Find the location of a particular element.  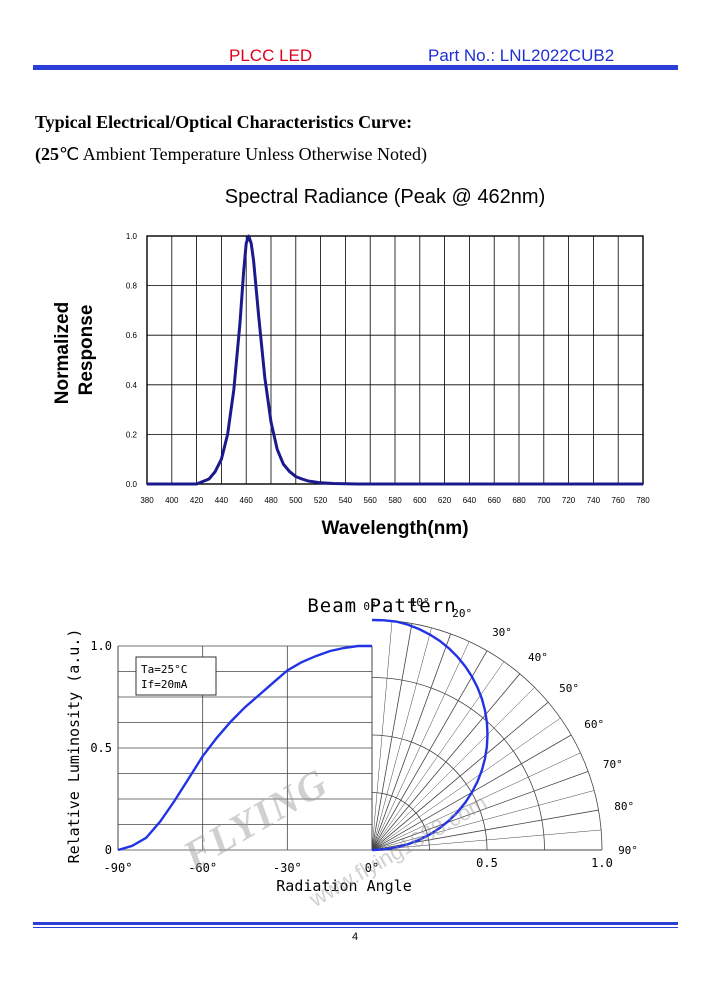

beam-x-tick: -30° is located at coordinates (287, 868).